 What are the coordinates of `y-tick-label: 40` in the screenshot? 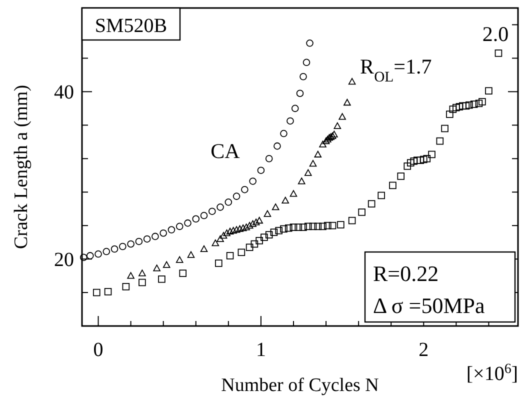 It's located at (64, 93).